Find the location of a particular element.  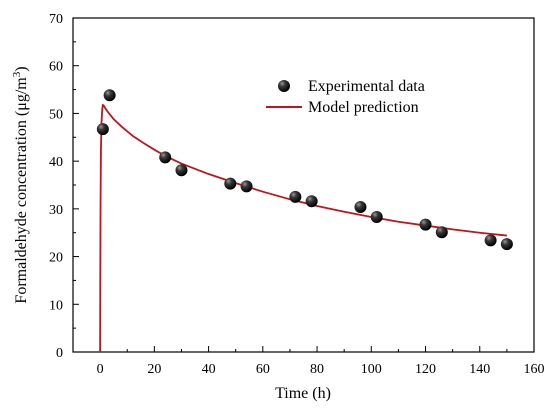

y-axis-title-unit-sup: 3 is located at coordinates (17, 74).